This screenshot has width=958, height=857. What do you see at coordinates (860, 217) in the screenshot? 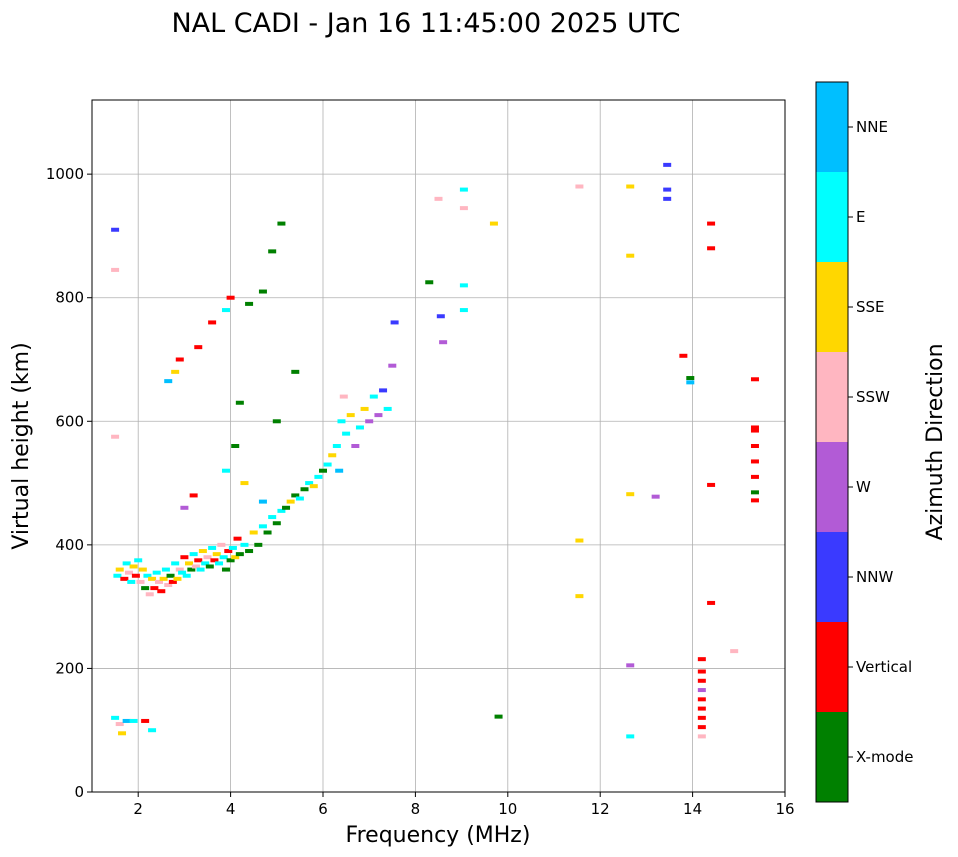
I see `colorbar-label-item: E` at bounding box center [860, 217].